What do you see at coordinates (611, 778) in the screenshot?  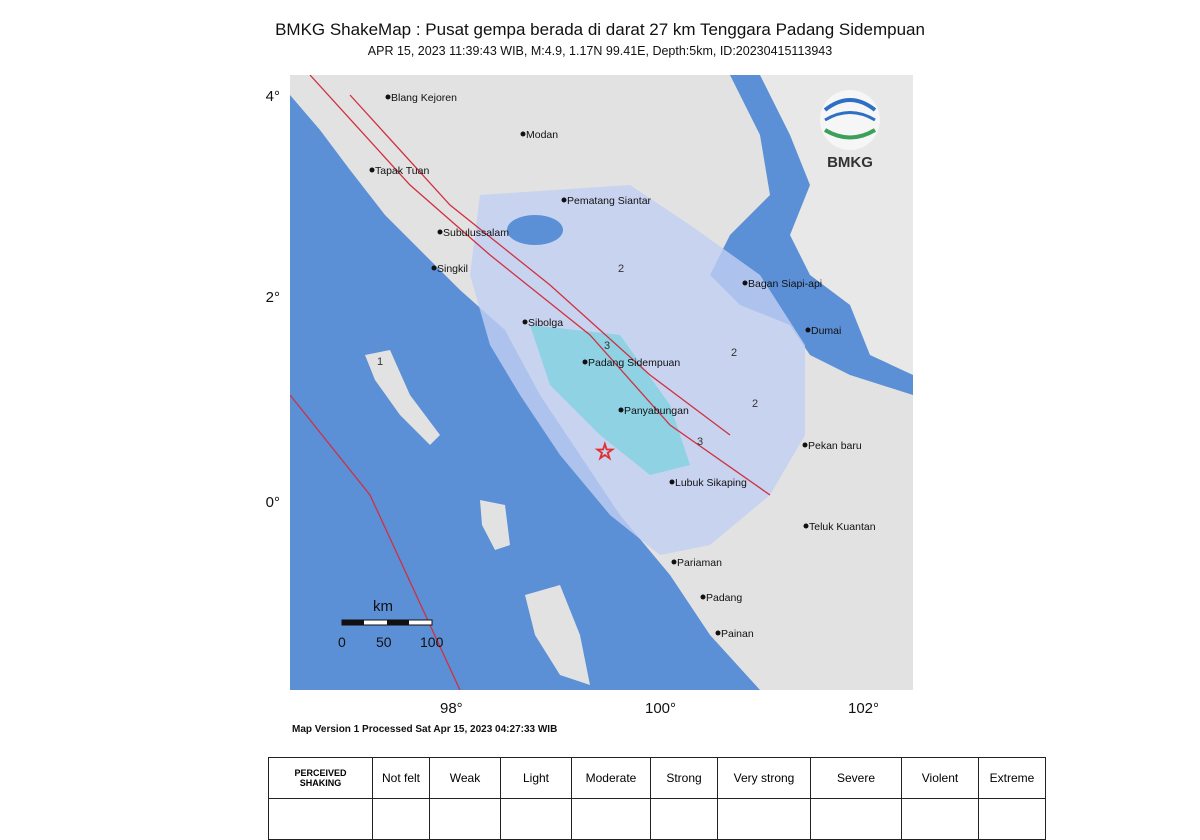 I see `legend-level: Moderate` at bounding box center [611, 778].